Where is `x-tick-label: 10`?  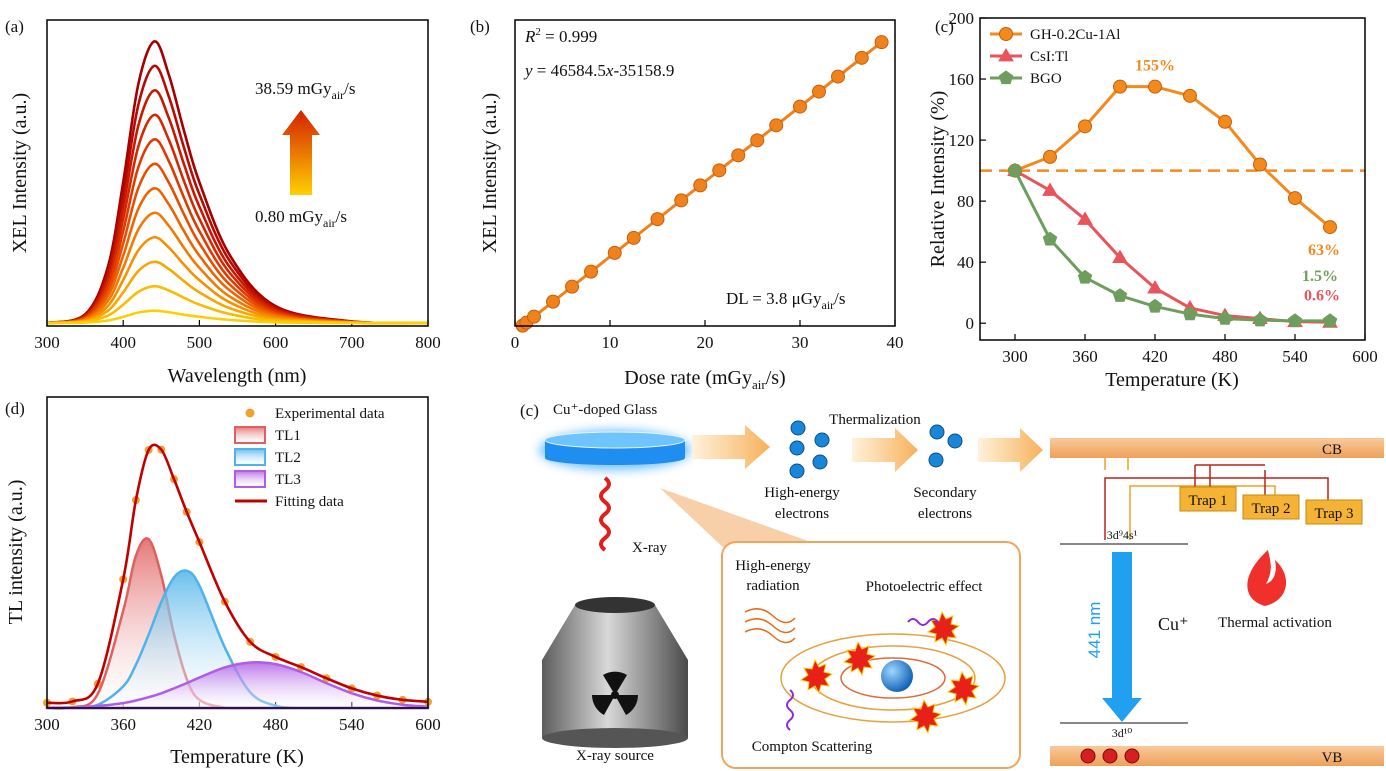
x-tick-label: 10 is located at coordinates (610, 342).